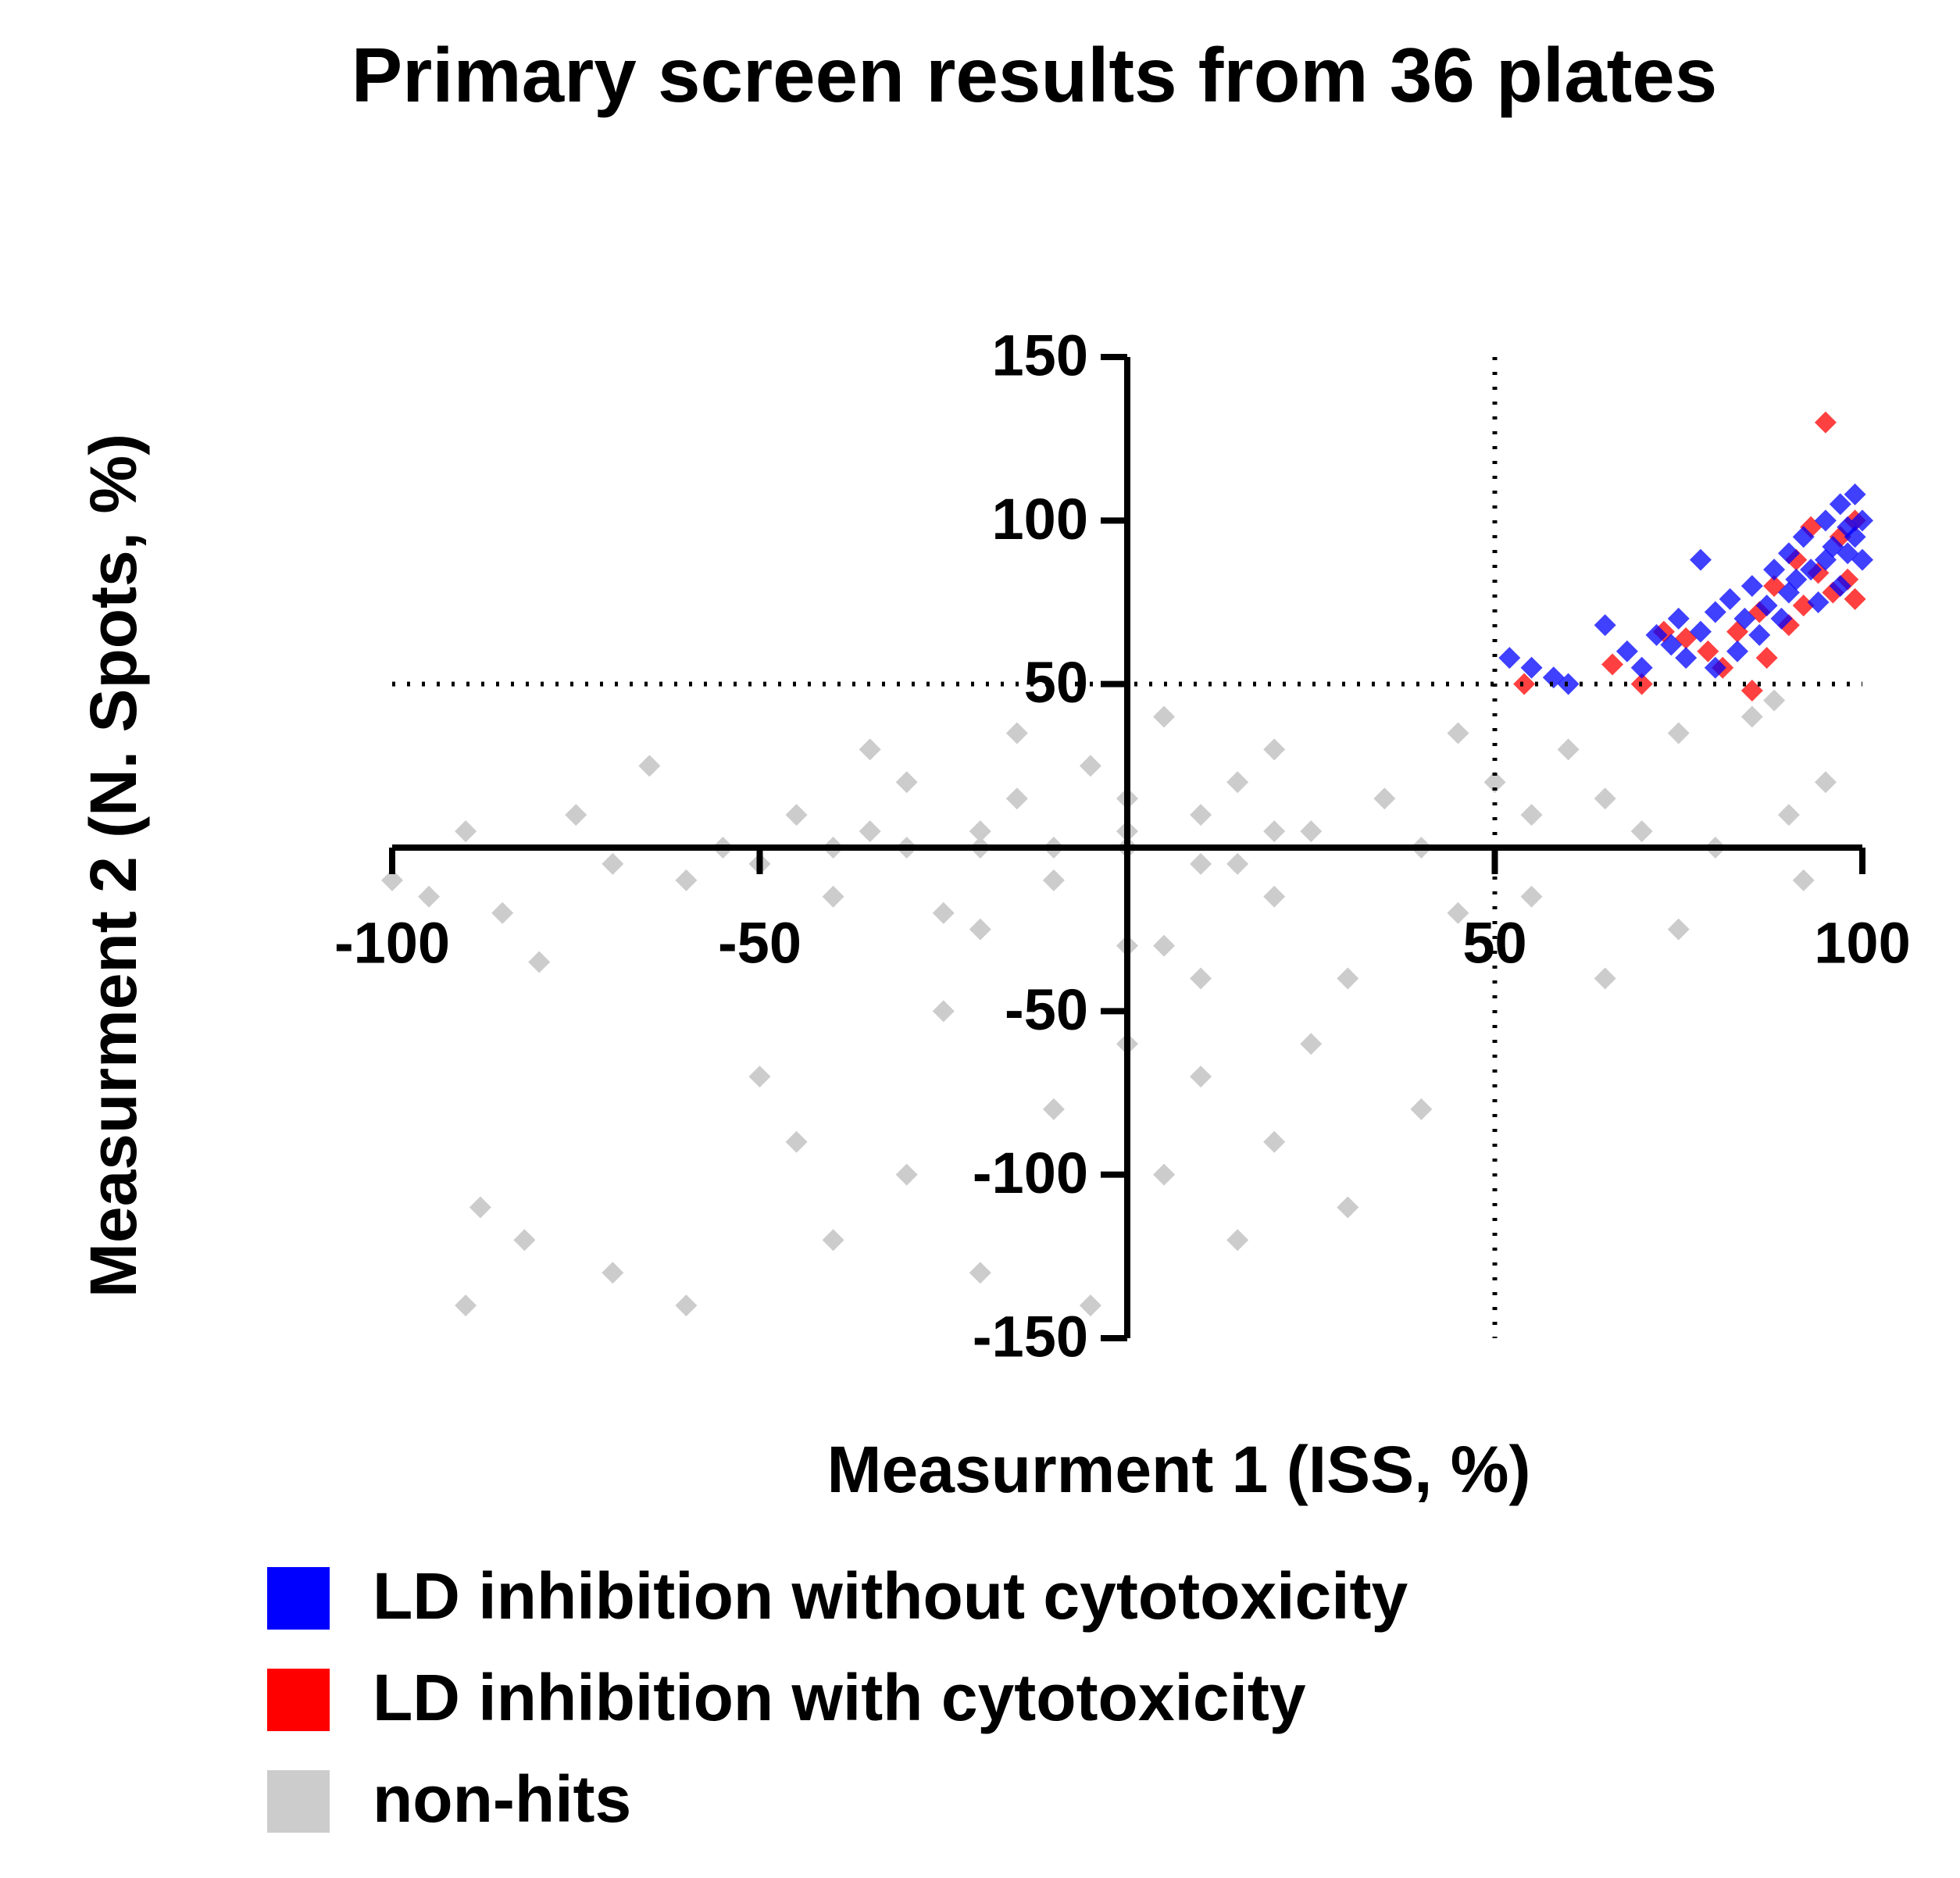 The height and width of the screenshot is (1878, 1960). Describe the element at coordinates (759, 943) in the screenshot. I see `x-tick-label: -50` at that location.